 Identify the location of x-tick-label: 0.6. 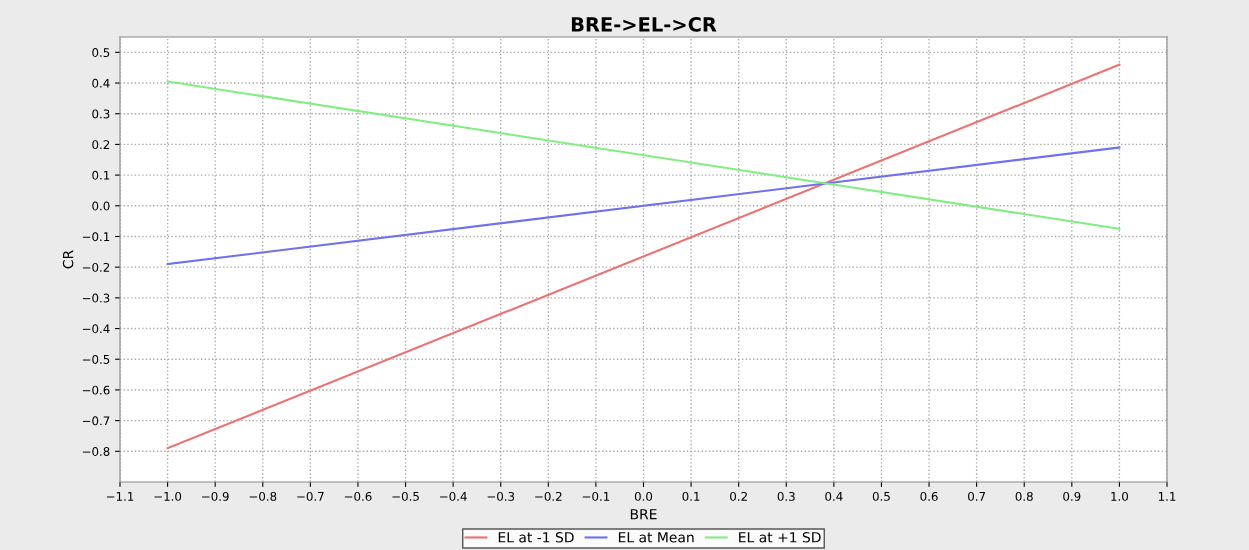
(929, 496).